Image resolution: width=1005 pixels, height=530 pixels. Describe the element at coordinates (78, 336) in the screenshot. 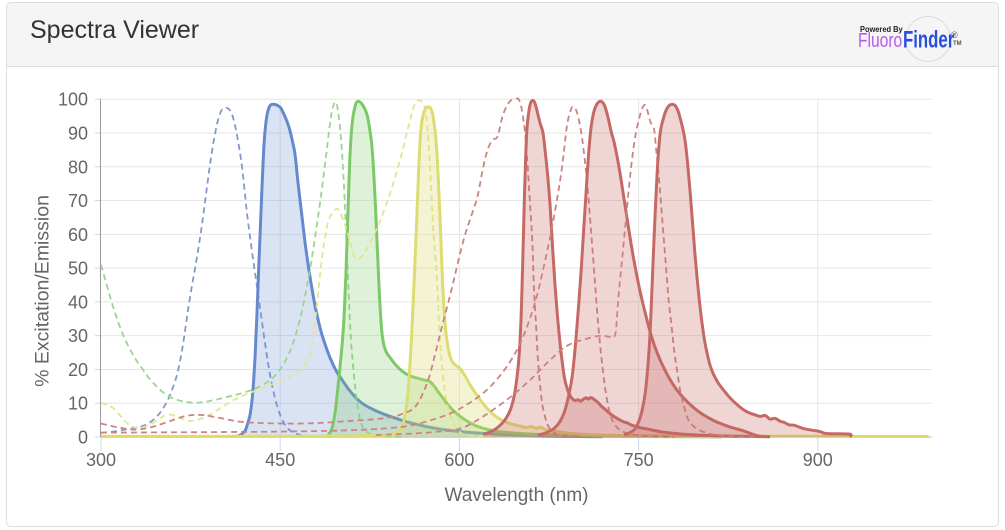

I see `svg-text: 30` at that location.